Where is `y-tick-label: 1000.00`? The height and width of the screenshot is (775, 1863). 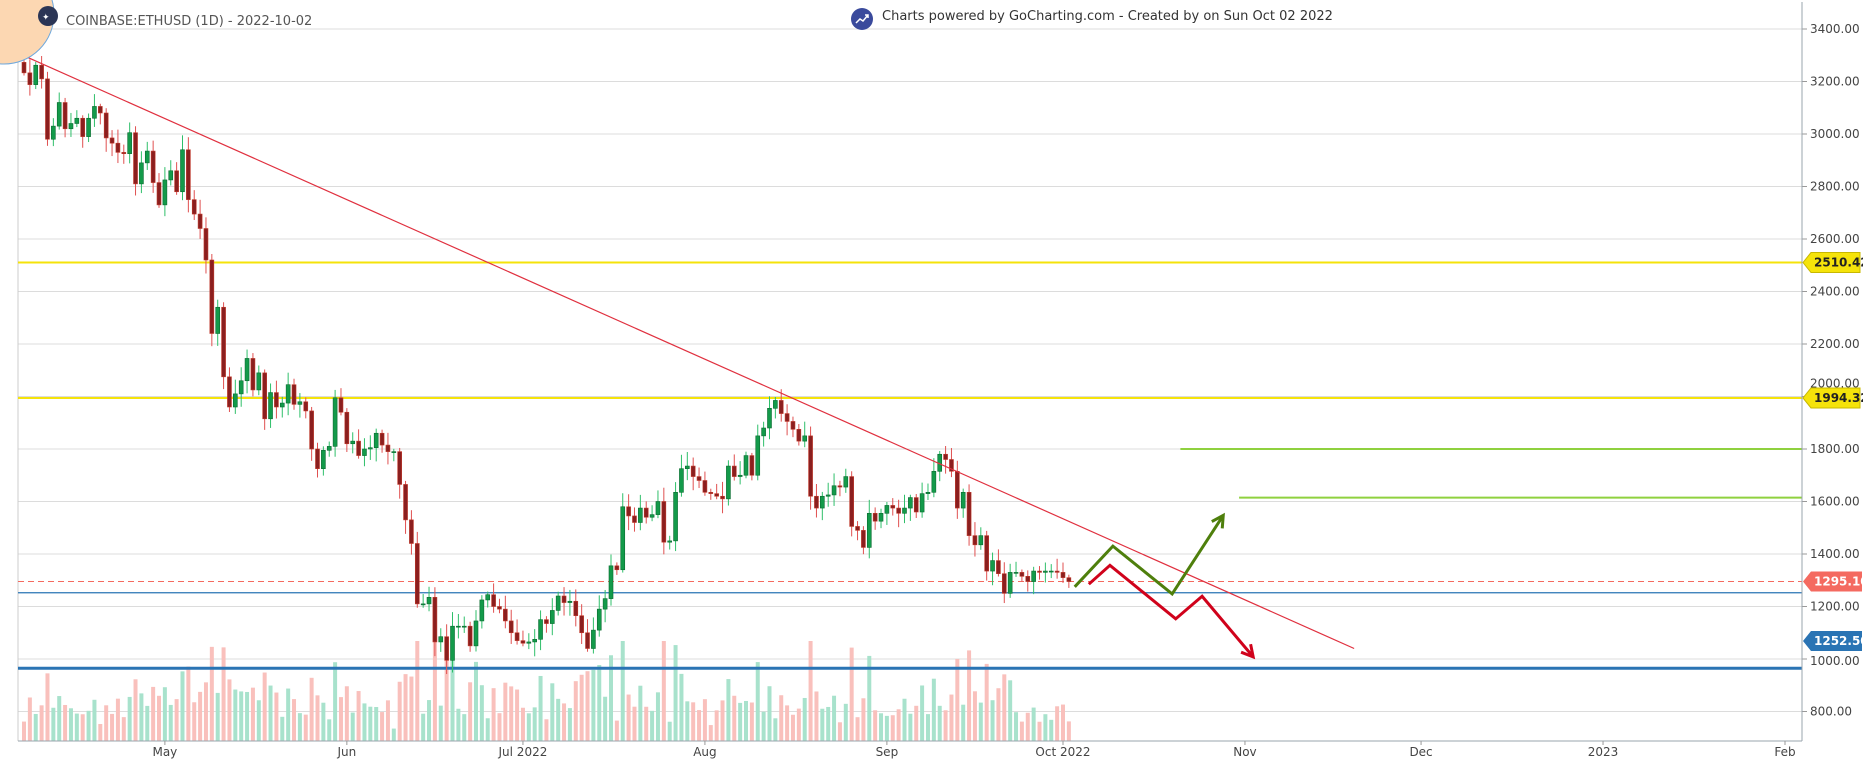 y-tick-label: 1000.00 is located at coordinates (1835, 661).